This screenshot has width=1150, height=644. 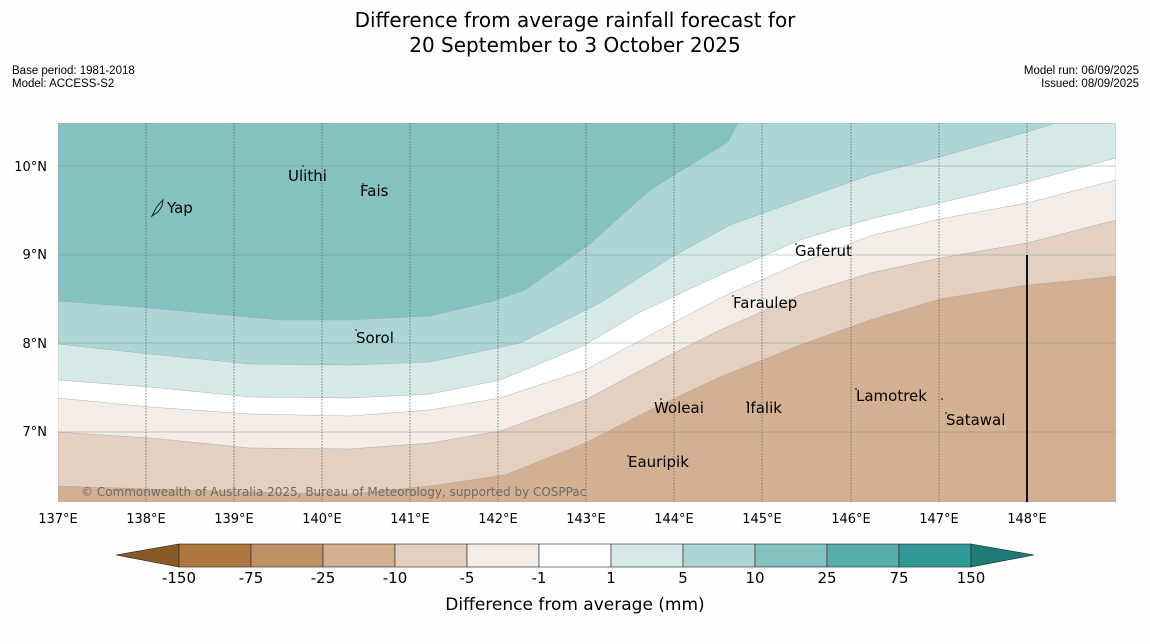 What do you see at coordinates (762, 519) in the screenshot?
I see `lon-label-145e: 145°E` at bounding box center [762, 519].